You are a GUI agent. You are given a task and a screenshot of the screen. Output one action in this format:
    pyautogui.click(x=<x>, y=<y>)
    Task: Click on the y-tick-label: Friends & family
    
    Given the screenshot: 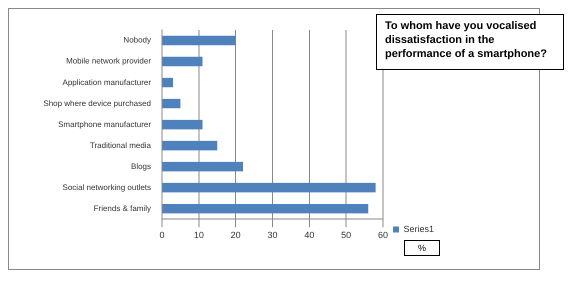 What is the action you would take?
    pyautogui.click(x=122, y=208)
    